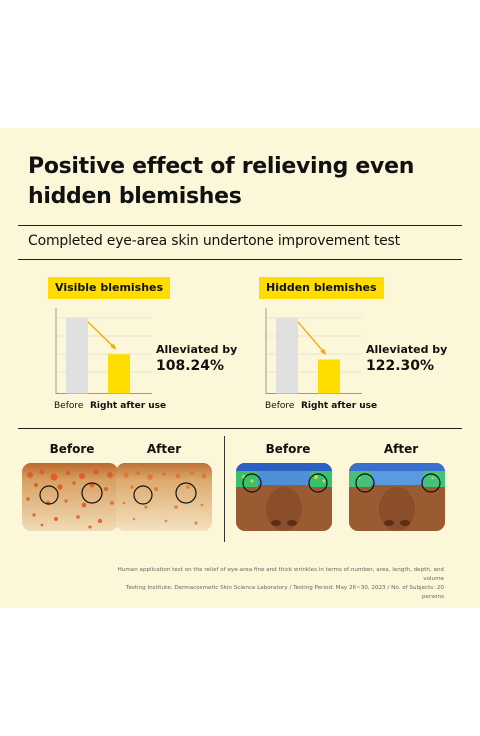  What do you see at coordinates (240, 259) in the screenshot?
I see `divider-subtitle` at bounding box center [240, 259].